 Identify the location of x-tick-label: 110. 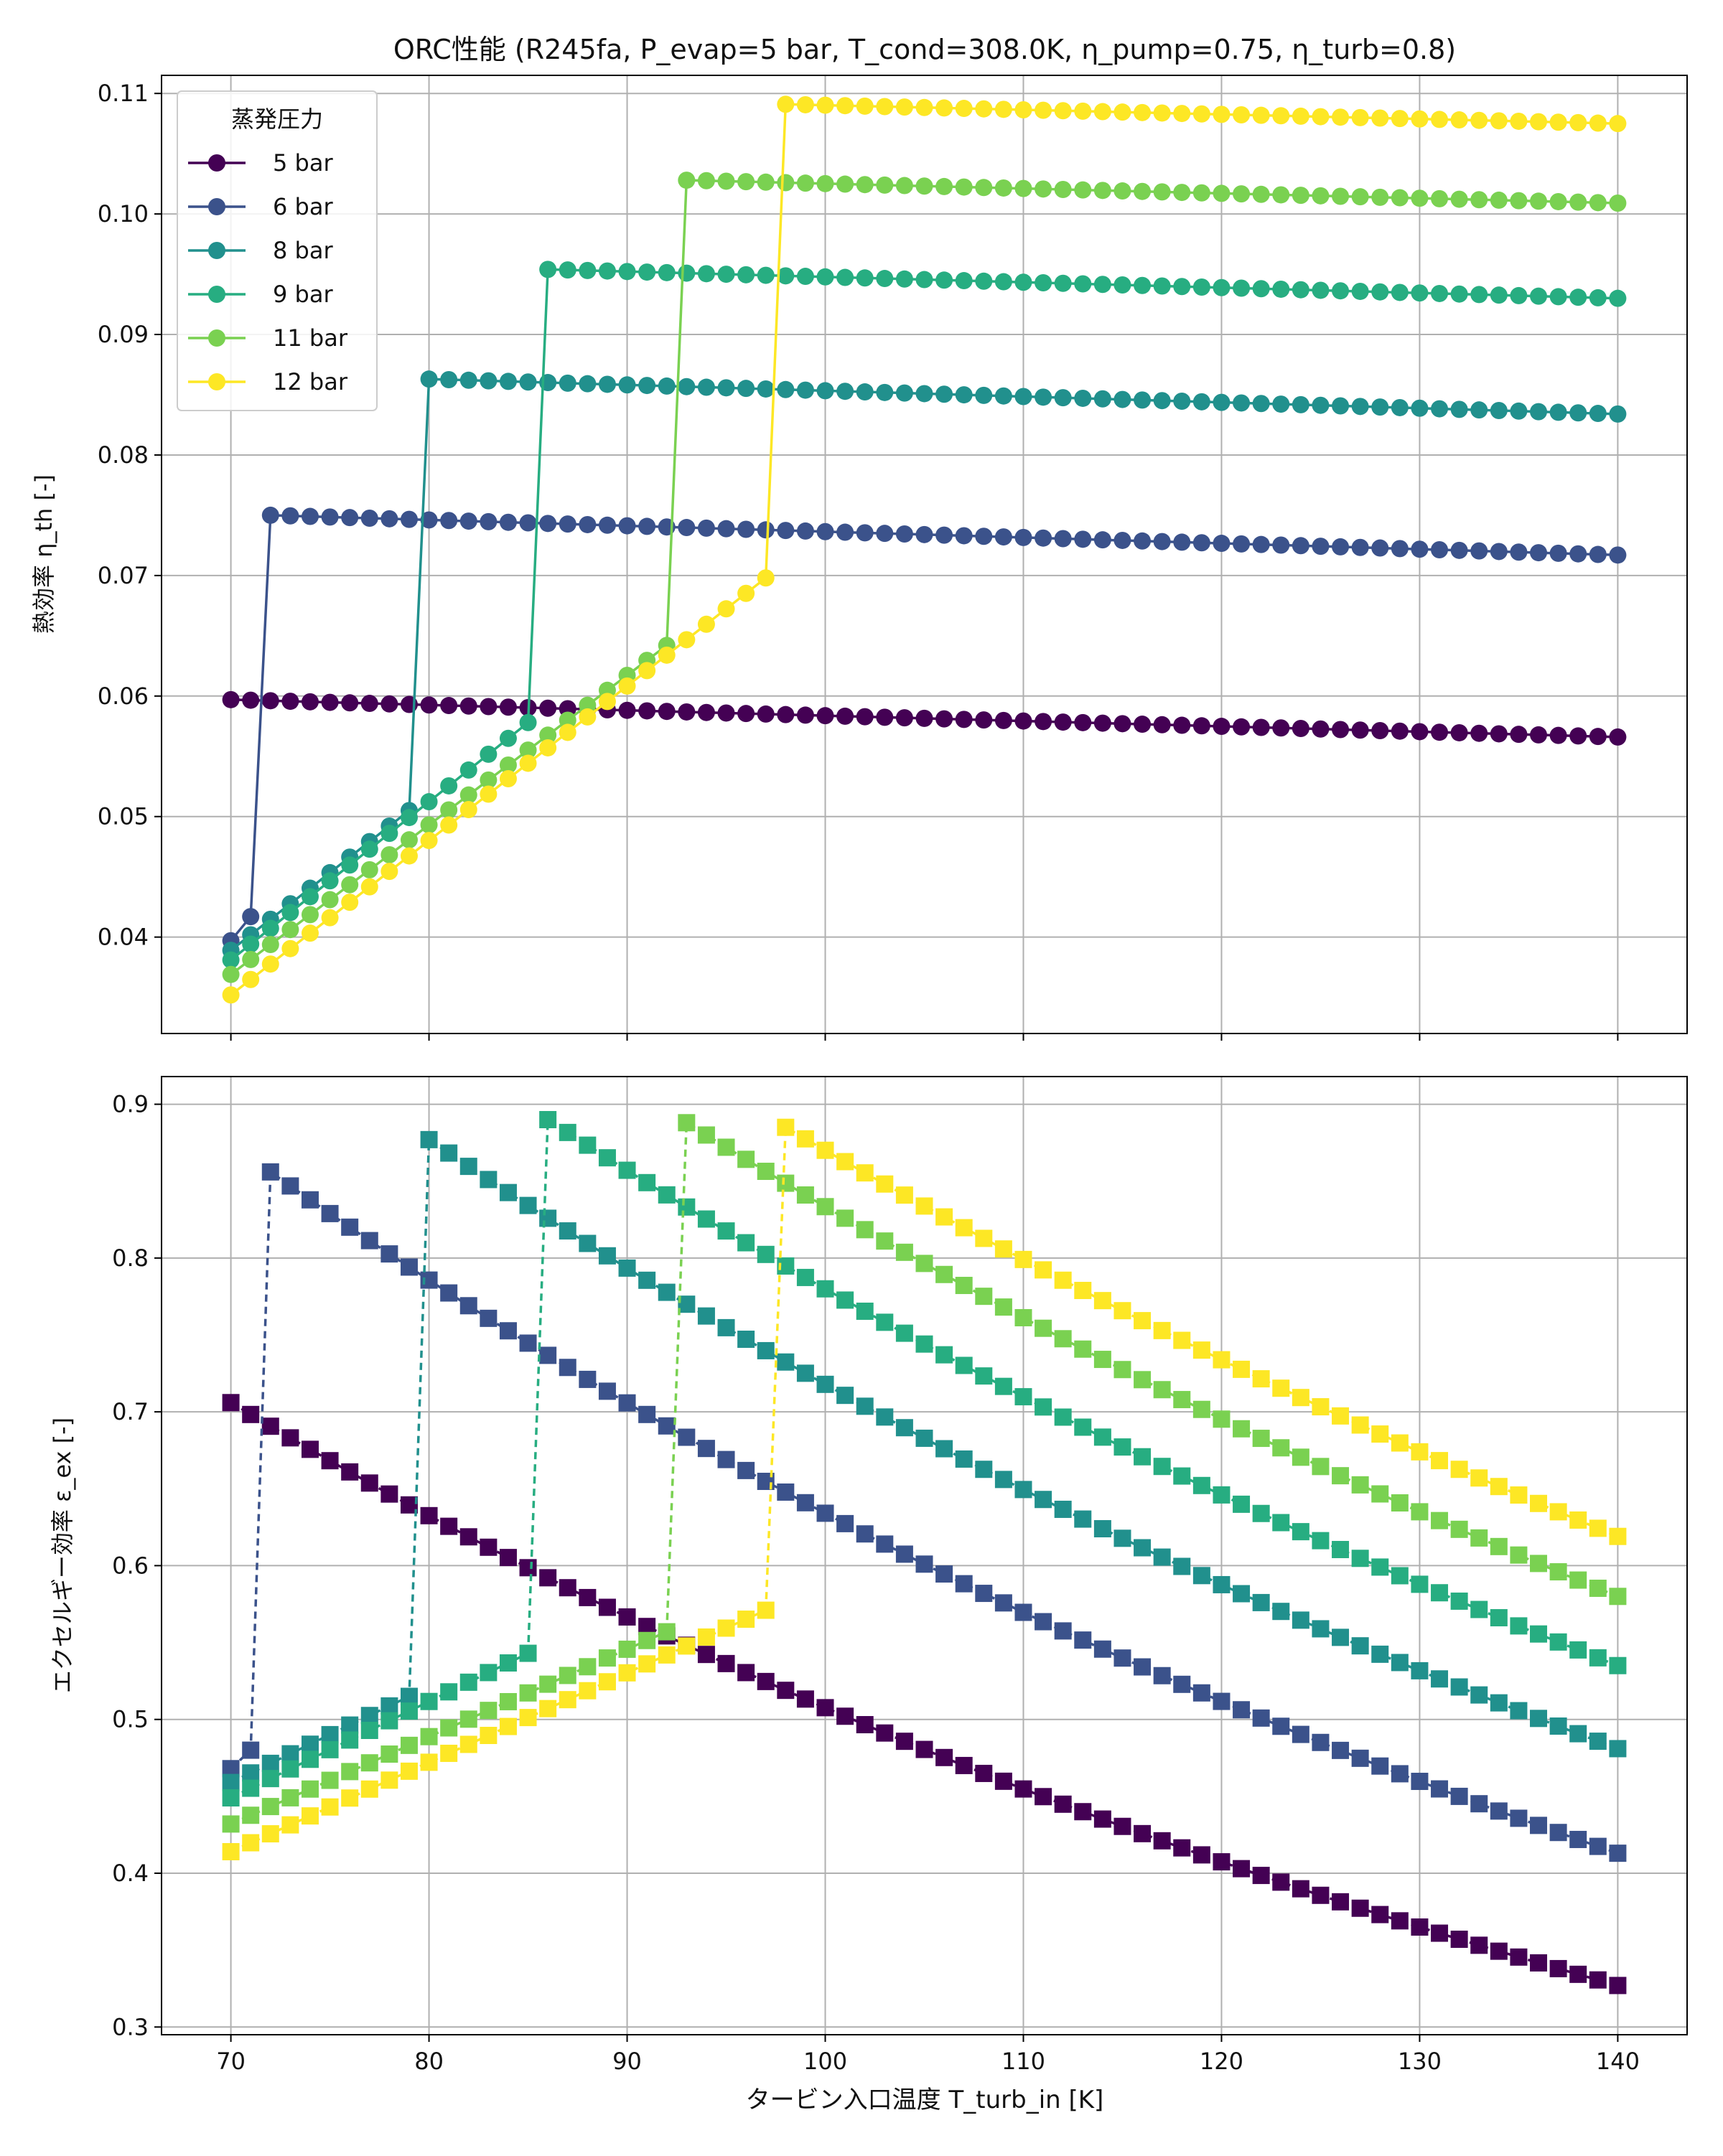
(1023, 2061).